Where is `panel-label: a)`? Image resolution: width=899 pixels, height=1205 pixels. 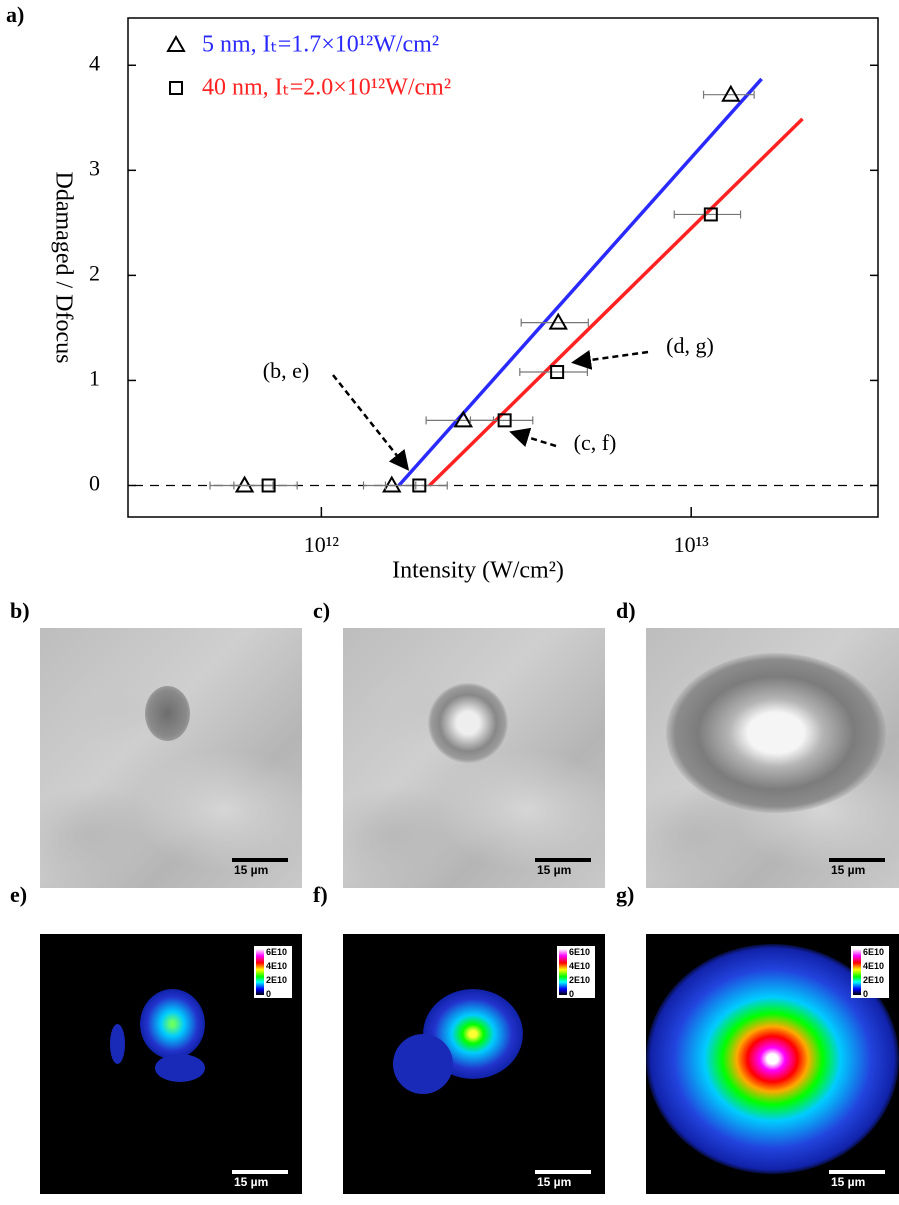 panel-label: a) is located at coordinates (15, 14).